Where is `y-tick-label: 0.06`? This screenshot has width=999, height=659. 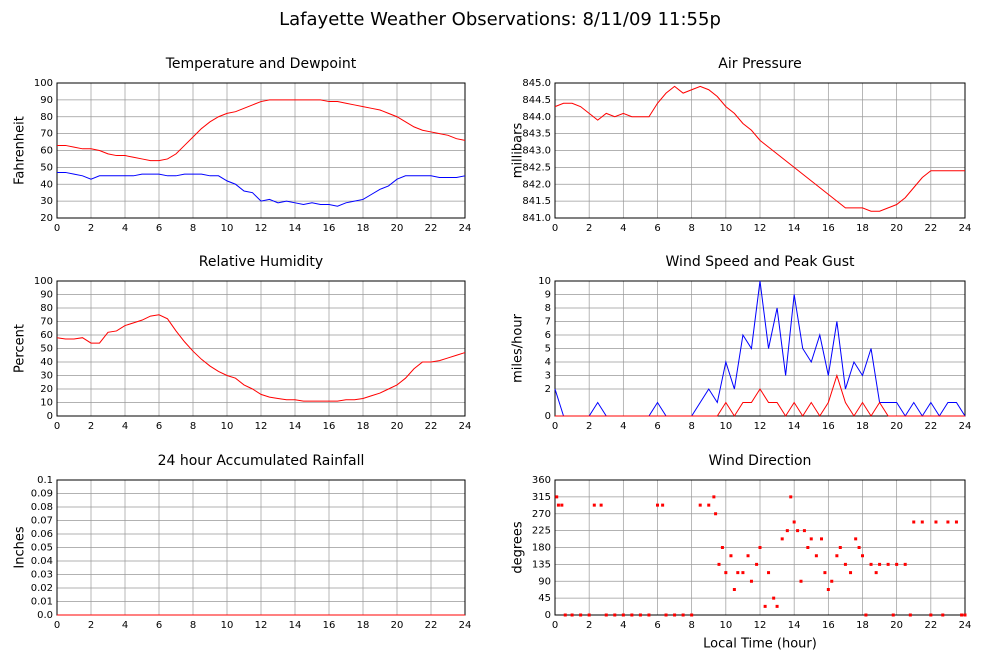
y-tick-label: 0.06 is located at coordinates (42, 534).